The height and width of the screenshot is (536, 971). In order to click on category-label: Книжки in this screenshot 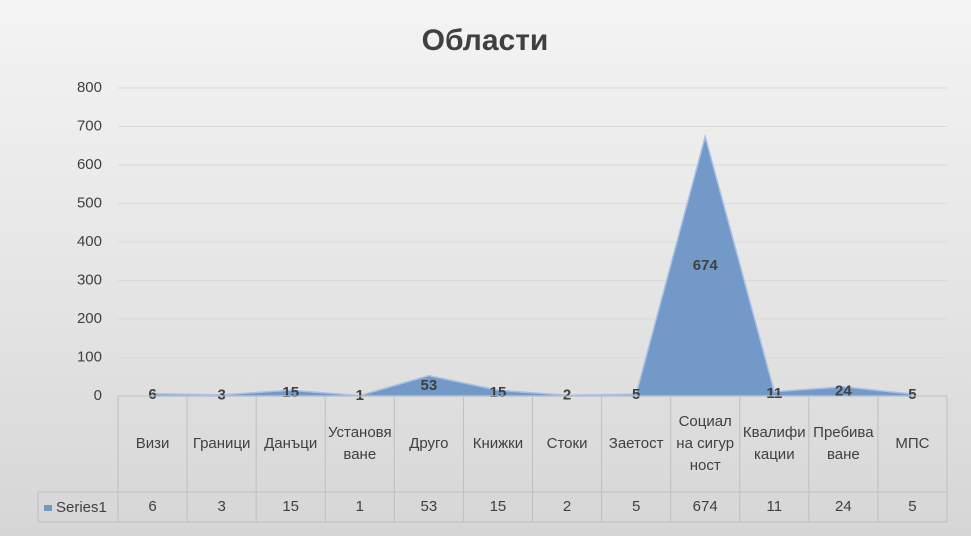, I will do `click(498, 443)`.